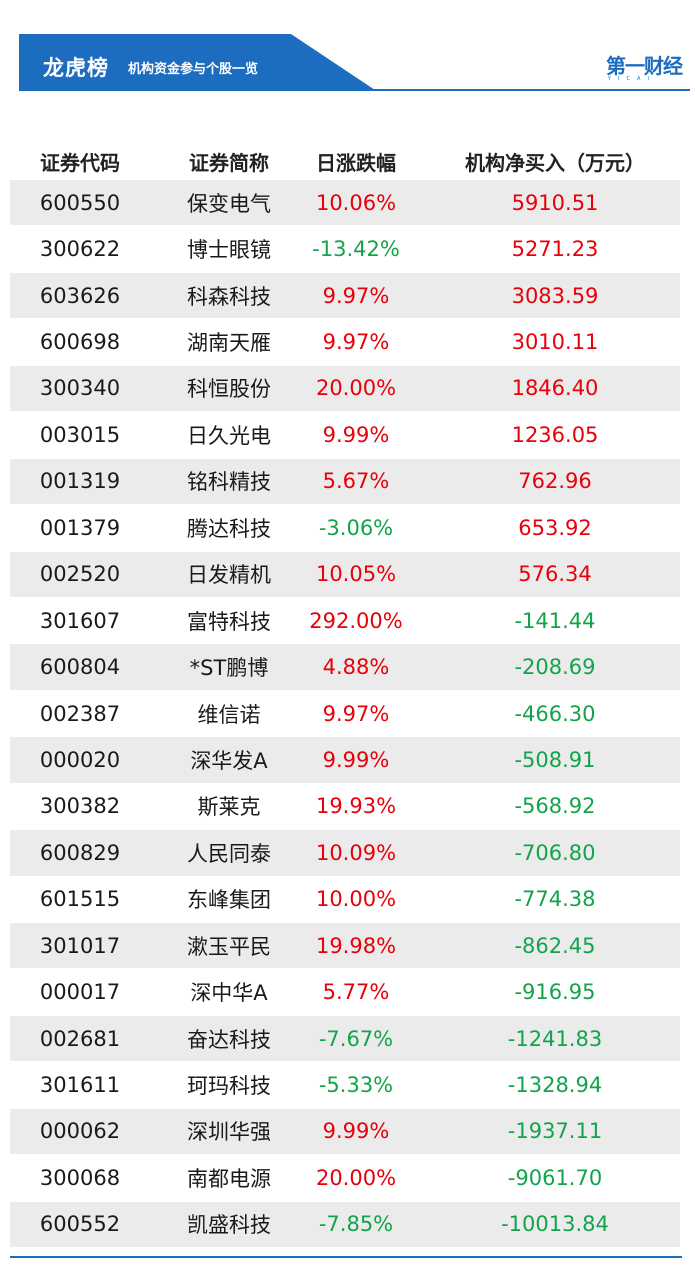 The width and height of the screenshot is (695, 1284). Describe the element at coordinates (229, 528) in the screenshot. I see `cell-name: 腾达科技` at that location.